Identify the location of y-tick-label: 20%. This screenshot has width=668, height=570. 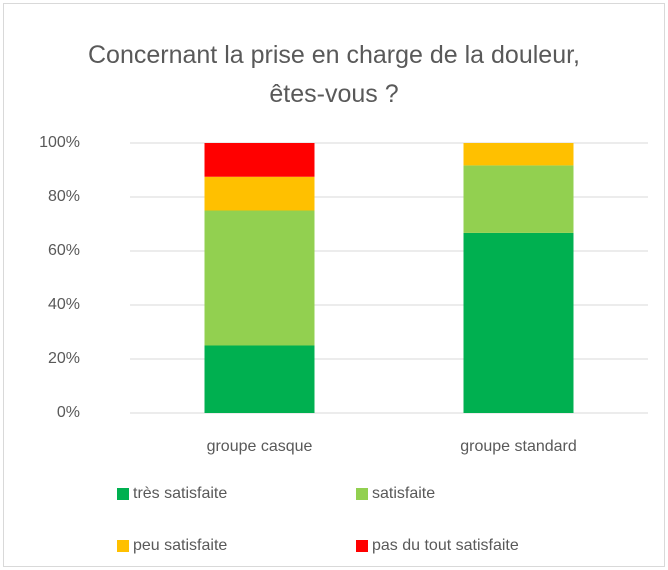
(64, 358).